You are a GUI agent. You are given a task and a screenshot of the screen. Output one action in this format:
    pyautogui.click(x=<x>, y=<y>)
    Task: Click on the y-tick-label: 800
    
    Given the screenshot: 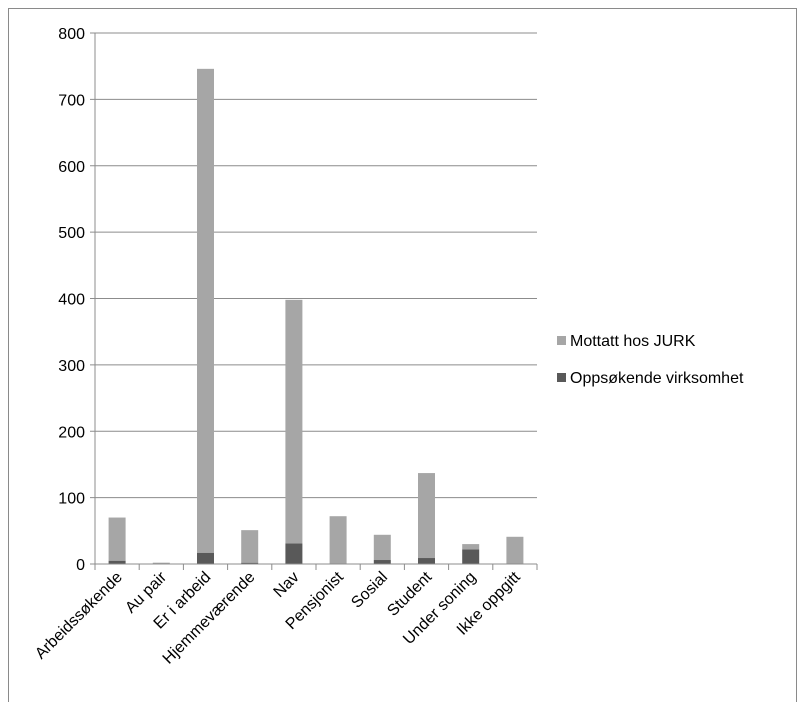 What is the action you would take?
    pyautogui.click(x=71, y=34)
    